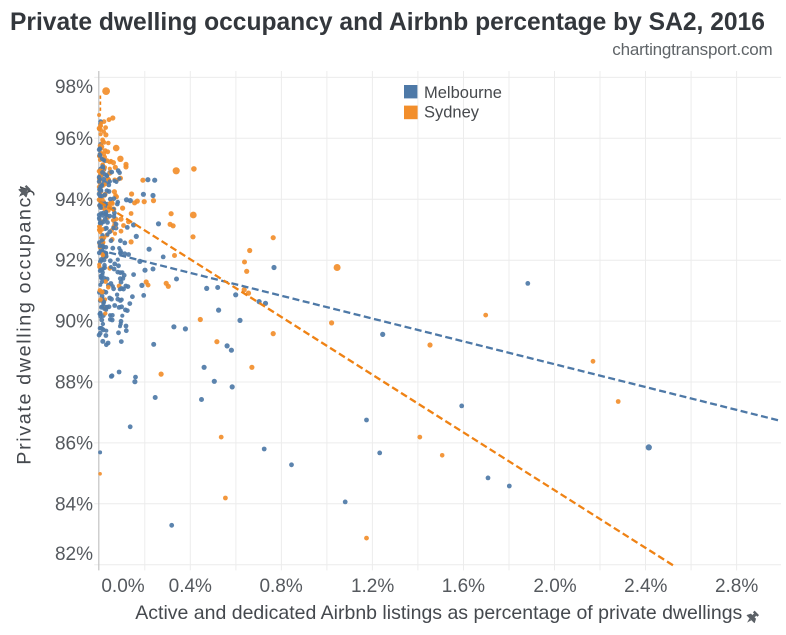 Image resolution: width=786 pixels, height=635 pixels. Describe the element at coordinates (452, 113) in the screenshot. I see `svg-text: Sydney` at that location.